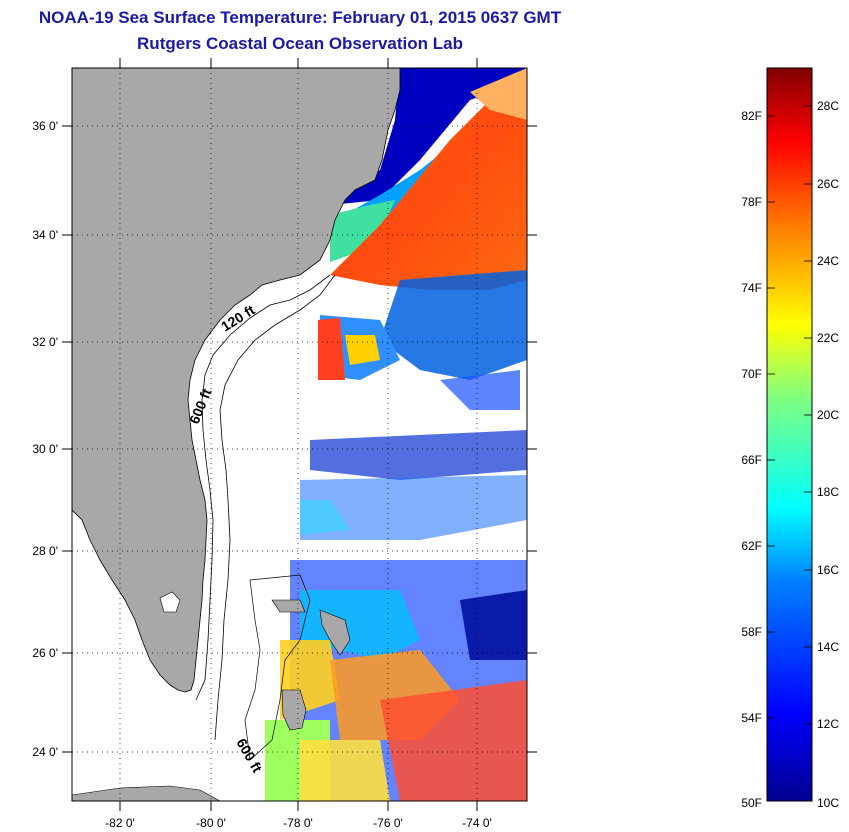 This screenshot has width=849, height=832. What do you see at coordinates (751, 202) in the screenshot?
I see `colorbar-f-78: 78F` at bounding box center [751, 202].